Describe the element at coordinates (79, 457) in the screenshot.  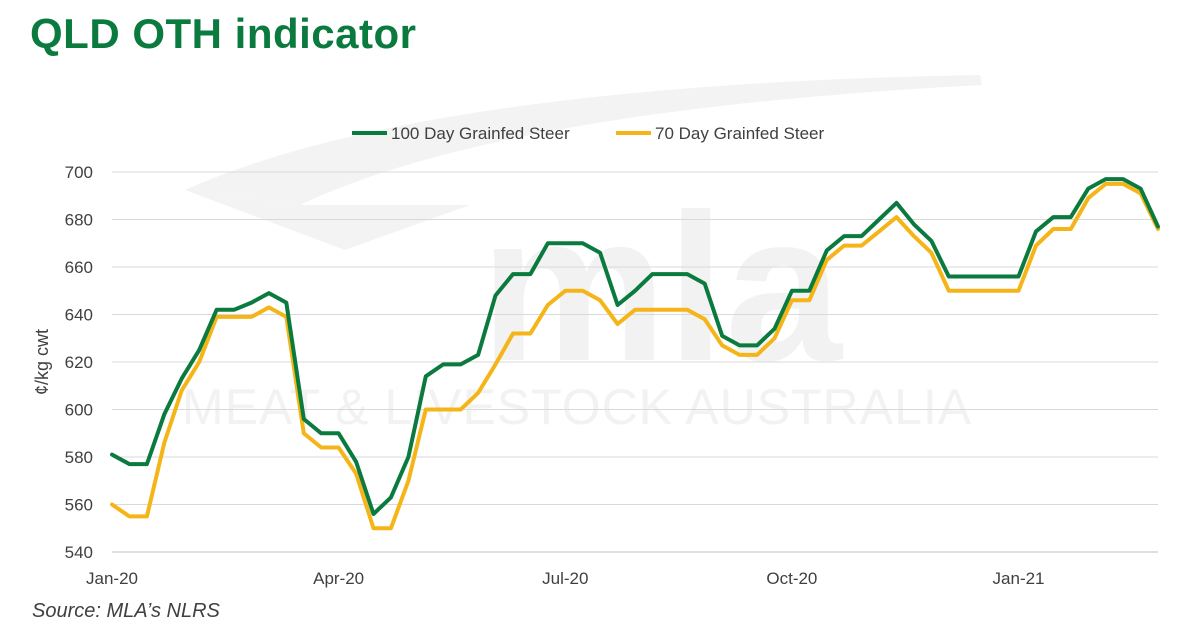
I see `y-tick-label: 580` at that location.